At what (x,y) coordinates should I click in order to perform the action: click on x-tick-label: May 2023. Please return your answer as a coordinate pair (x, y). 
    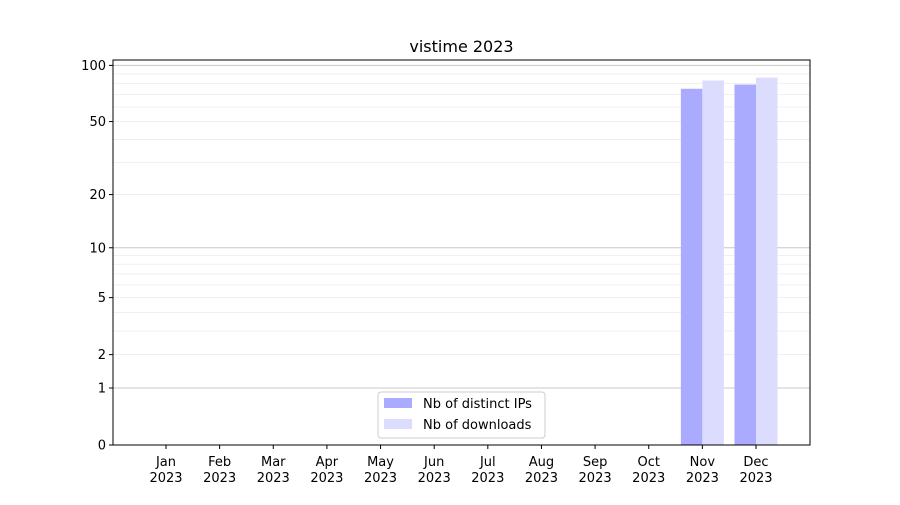
    Looking at the image, I should click on (380, 470).